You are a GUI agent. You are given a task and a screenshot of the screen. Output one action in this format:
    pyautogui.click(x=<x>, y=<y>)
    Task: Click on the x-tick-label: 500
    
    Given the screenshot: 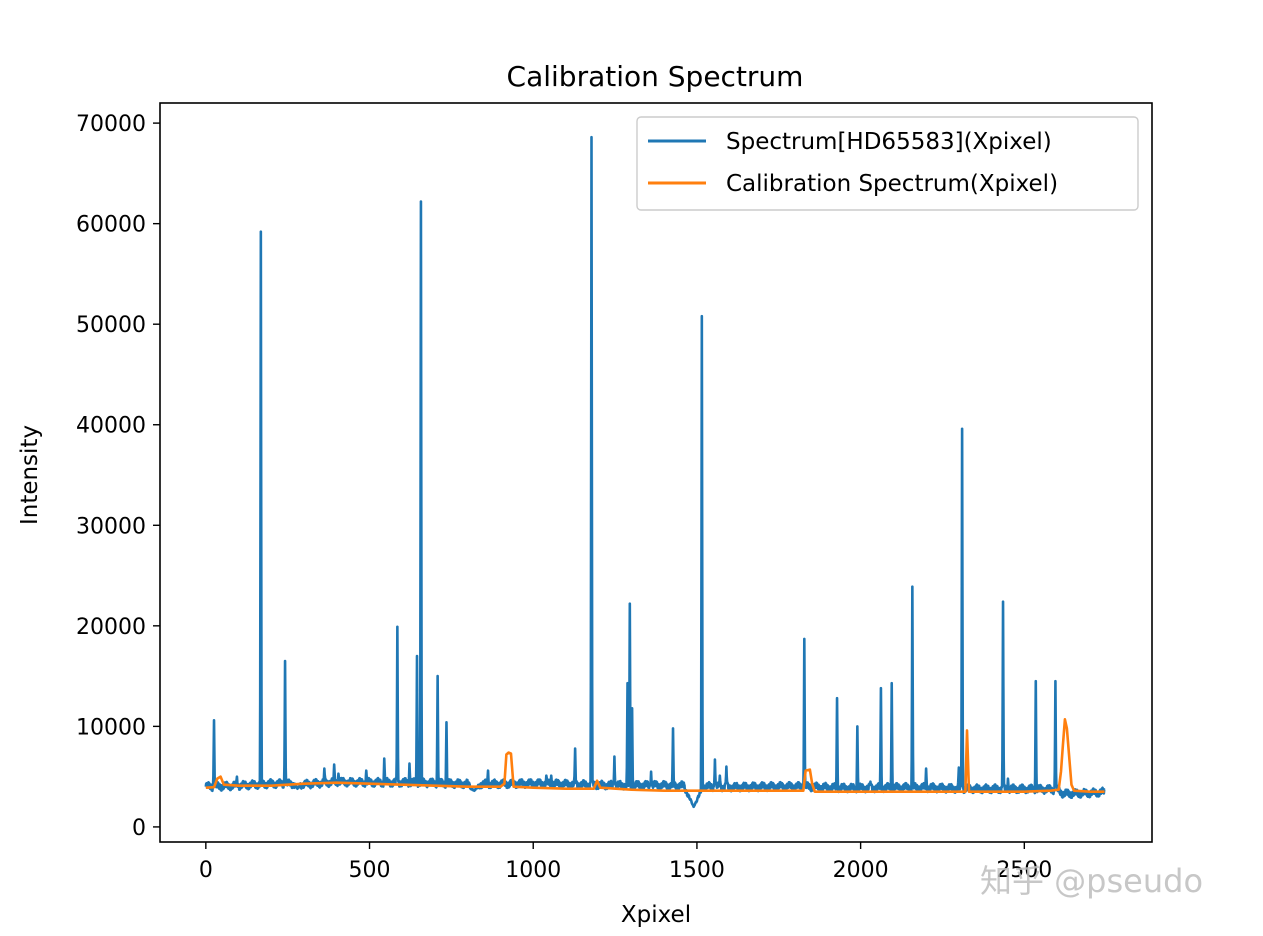 What is the action you would take?
    pyautogui.click(x=370, y=870)
    